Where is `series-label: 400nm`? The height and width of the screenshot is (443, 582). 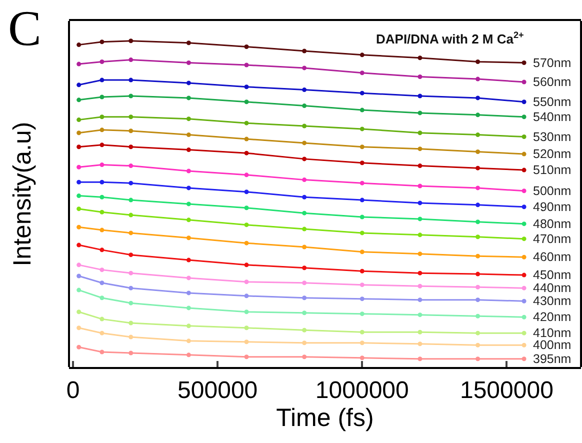 series-label: 400nm is located at coordinates (552, 345).